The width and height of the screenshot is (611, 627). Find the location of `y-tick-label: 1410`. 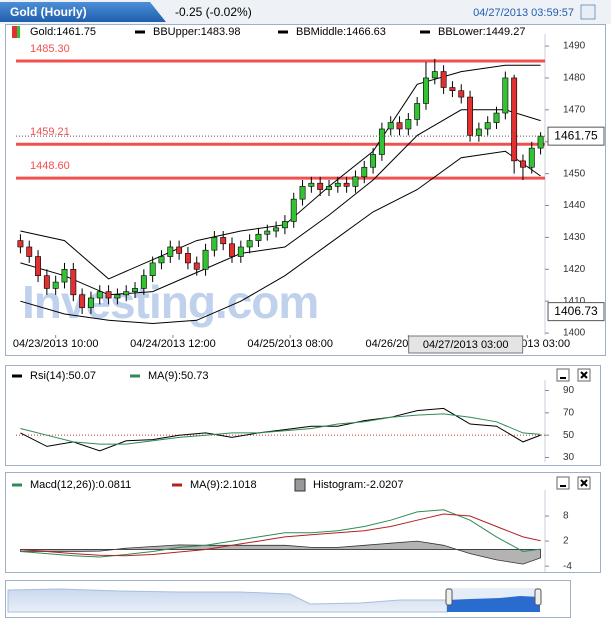

y-tick-label: 1410 is located at coordinates (574, 301).